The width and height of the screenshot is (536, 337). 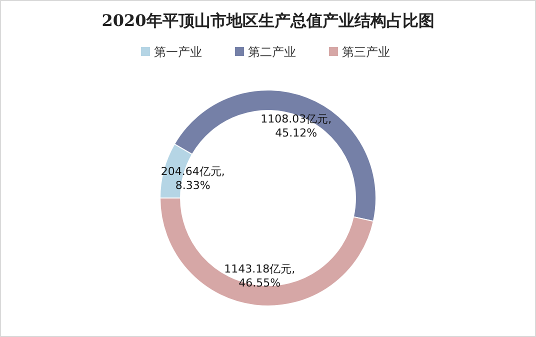 I want to click on legend-label: 第三产业, so click(x=366, y=52).